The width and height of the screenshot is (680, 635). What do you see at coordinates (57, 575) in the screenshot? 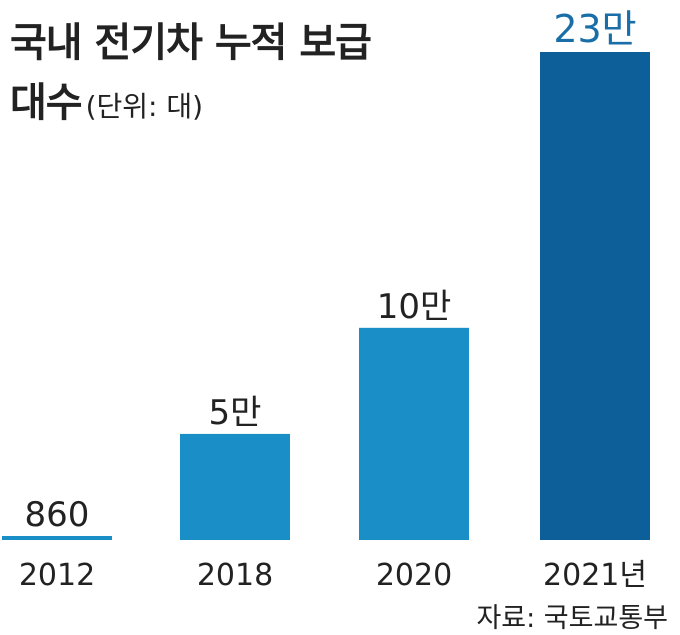
I see `x-tick-label-2012: 2012` at bounding box center [57, 575].